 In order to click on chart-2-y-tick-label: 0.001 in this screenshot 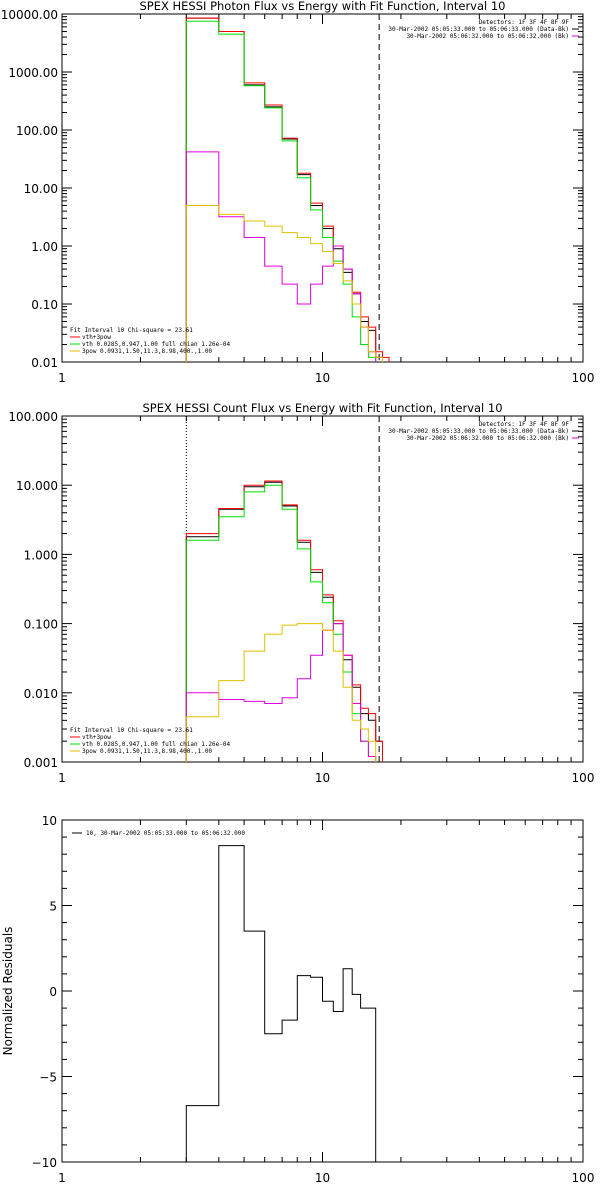, I will do `click(41, 763)`.